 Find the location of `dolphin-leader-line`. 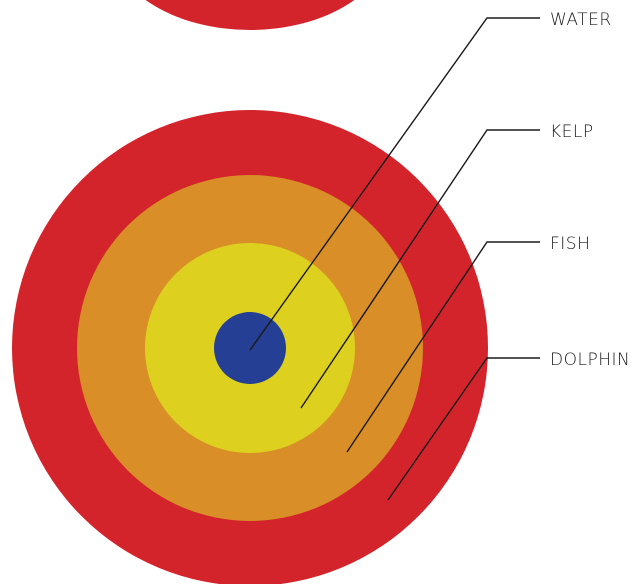

dolphin-leader-line is located at coordinates (463, 429).